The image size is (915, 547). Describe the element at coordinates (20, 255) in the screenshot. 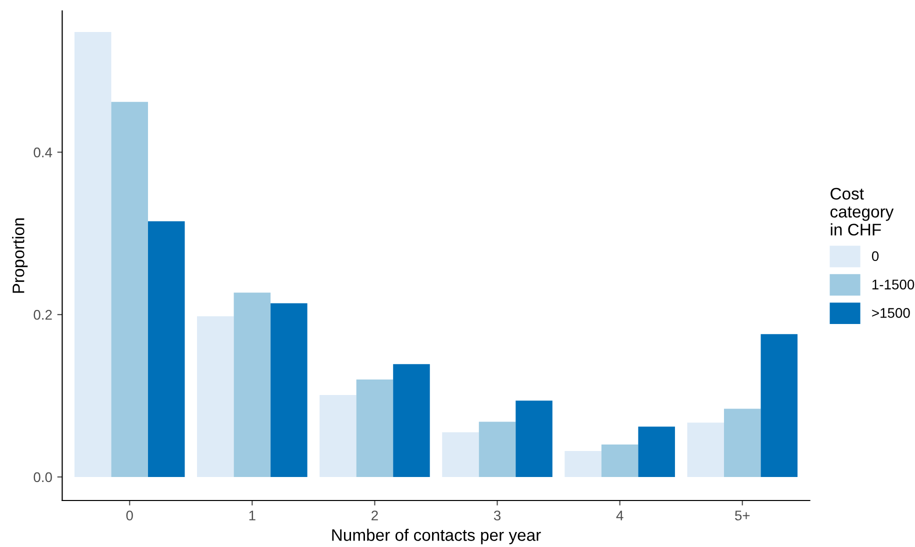

I see `y-axis-title: Proportion` at that location.